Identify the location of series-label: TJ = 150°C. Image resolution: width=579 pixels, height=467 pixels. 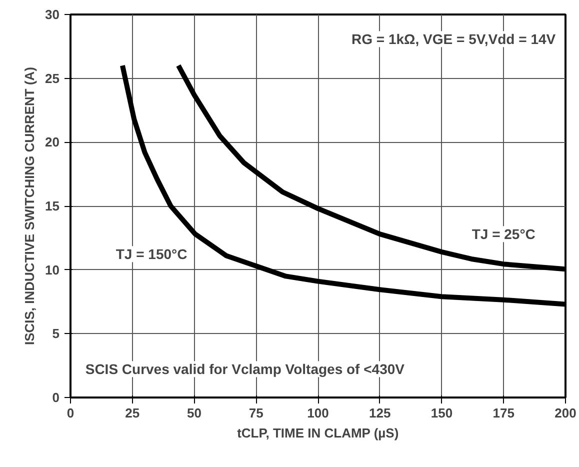
(152, 254).